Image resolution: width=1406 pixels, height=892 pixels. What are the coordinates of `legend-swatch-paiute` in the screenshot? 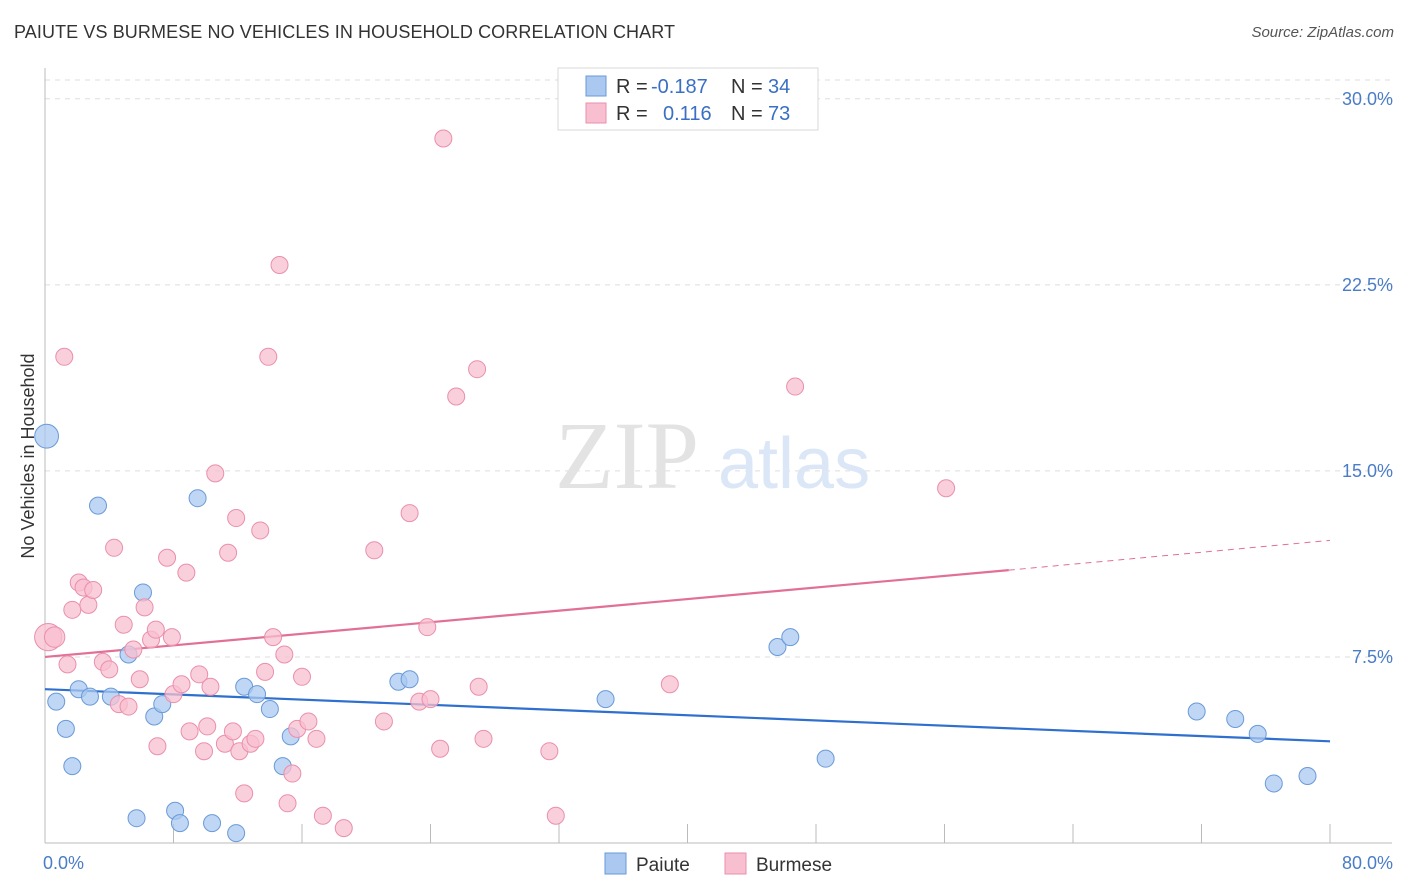 It's located at (596, 86).